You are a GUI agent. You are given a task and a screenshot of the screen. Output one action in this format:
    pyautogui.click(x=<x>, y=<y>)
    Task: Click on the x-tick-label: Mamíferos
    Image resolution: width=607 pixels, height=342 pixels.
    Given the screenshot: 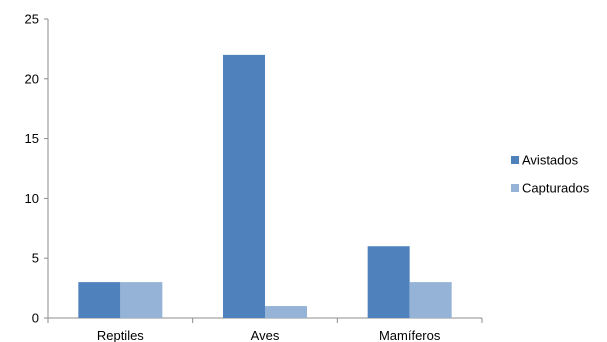 What is the action you would take?
    pyautogui.click(x=410, y=335)
    